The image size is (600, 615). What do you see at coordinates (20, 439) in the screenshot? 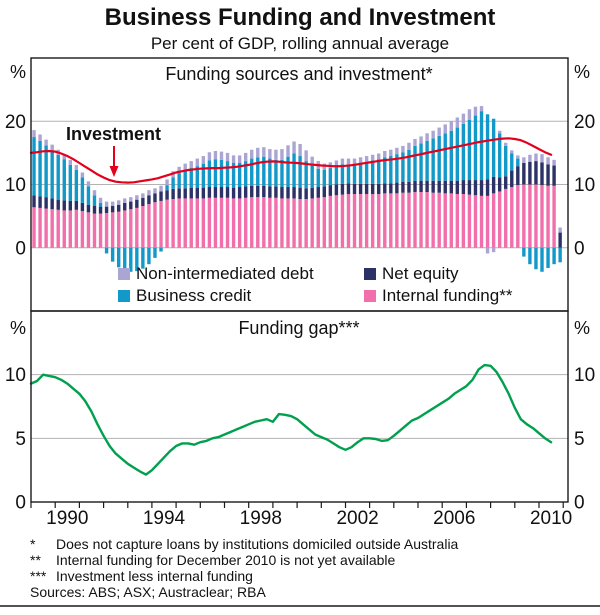
I see `bottom-tick-label-left-5: 5` at bounding box center [20, 439].